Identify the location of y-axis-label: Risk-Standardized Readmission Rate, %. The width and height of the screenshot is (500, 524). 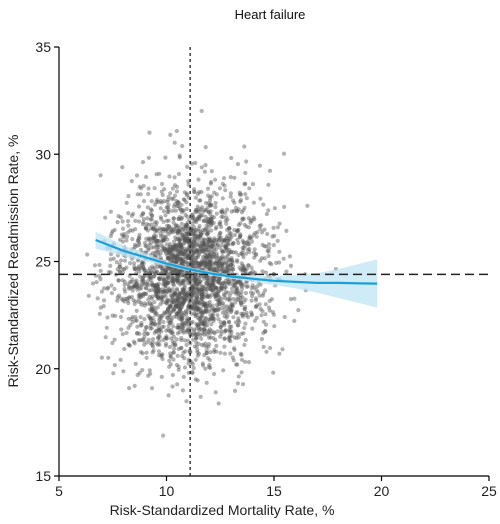
(13, 261).